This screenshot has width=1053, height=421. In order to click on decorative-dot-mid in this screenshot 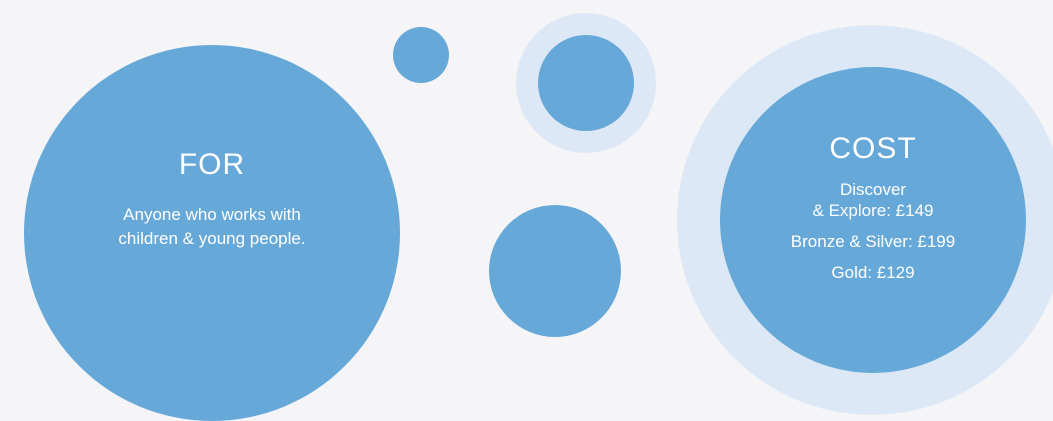, I will do `click(586, 83)`.